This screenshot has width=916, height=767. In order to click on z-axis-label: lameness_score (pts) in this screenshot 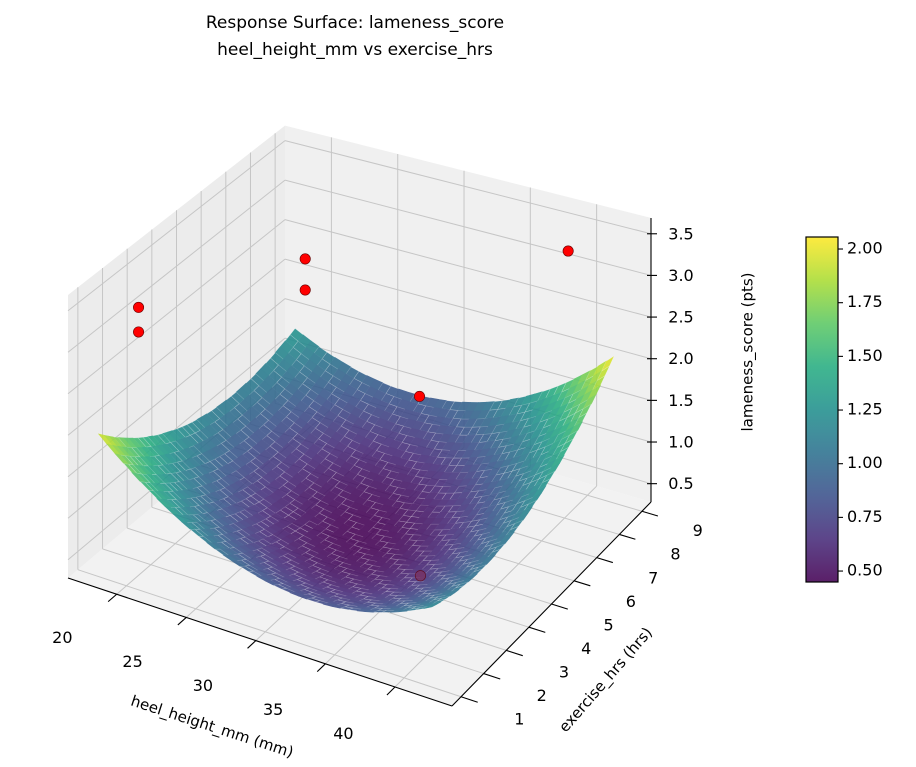, I will do `click(748, 351)`.